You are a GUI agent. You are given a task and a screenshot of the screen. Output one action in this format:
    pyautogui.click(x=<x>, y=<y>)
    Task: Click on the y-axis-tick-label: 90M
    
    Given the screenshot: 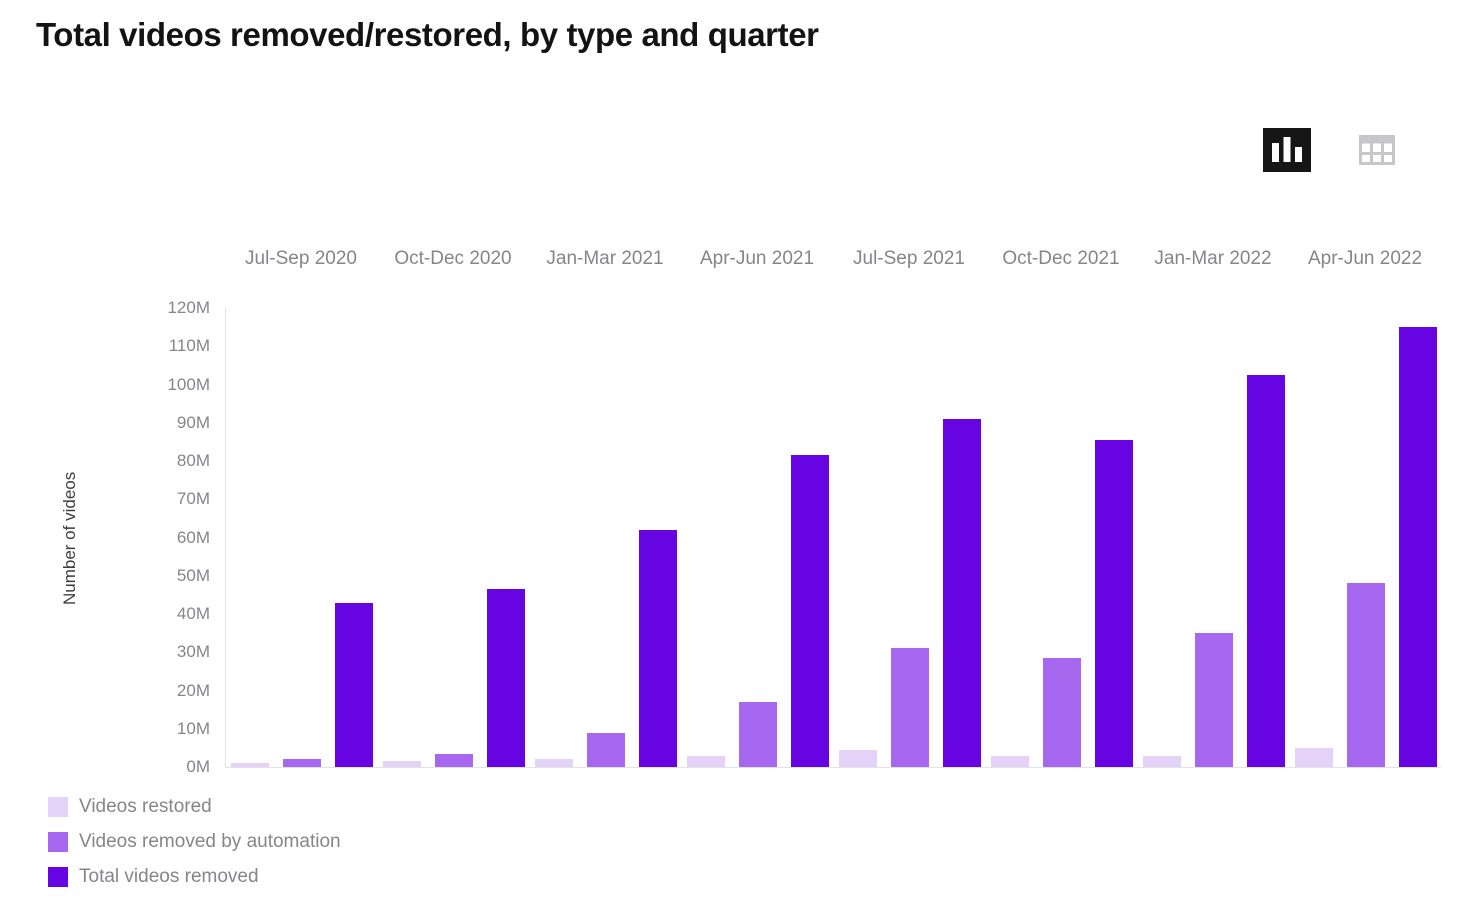 What is the action you would take?
    pyautogui.click(x=193, y=422)
    